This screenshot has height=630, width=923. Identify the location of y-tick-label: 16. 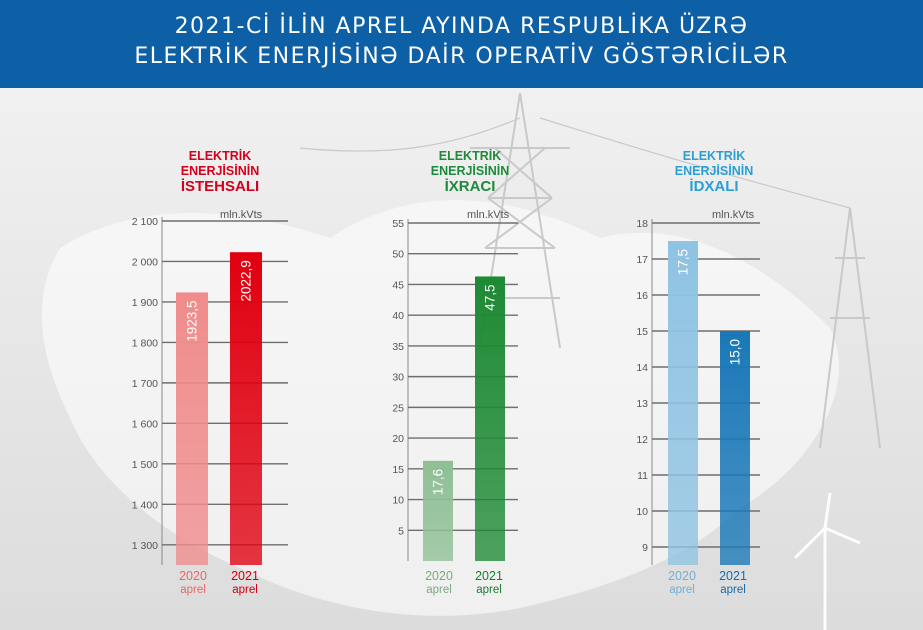
(642, 296).